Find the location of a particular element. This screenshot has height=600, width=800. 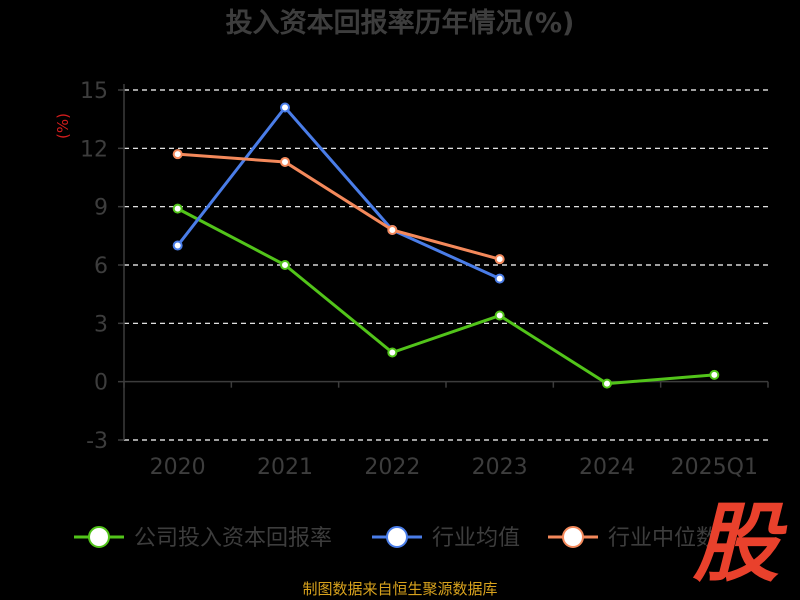

brand-logo: 股 is located at coordinates (736, 544).